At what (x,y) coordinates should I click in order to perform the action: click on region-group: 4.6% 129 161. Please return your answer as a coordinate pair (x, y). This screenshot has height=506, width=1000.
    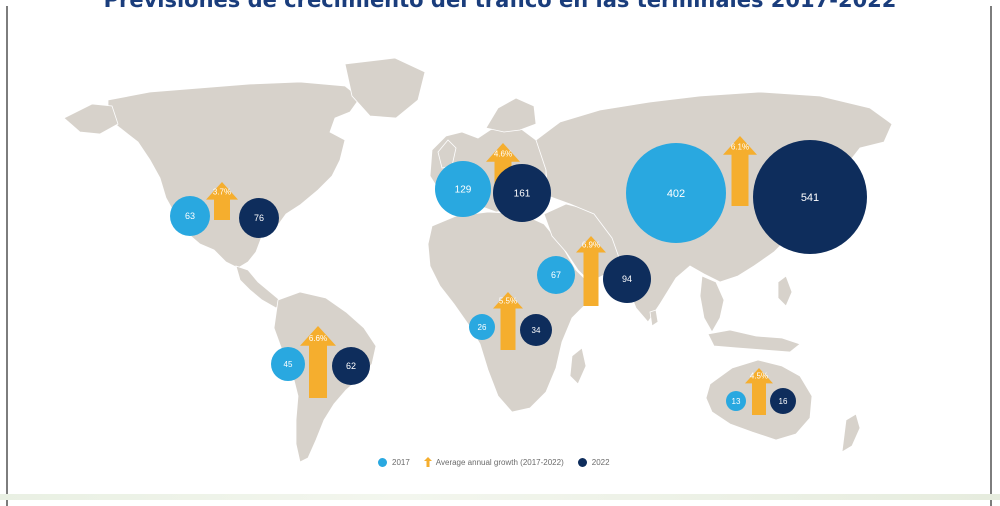
    Looking at the image, I should click on (493, 182).